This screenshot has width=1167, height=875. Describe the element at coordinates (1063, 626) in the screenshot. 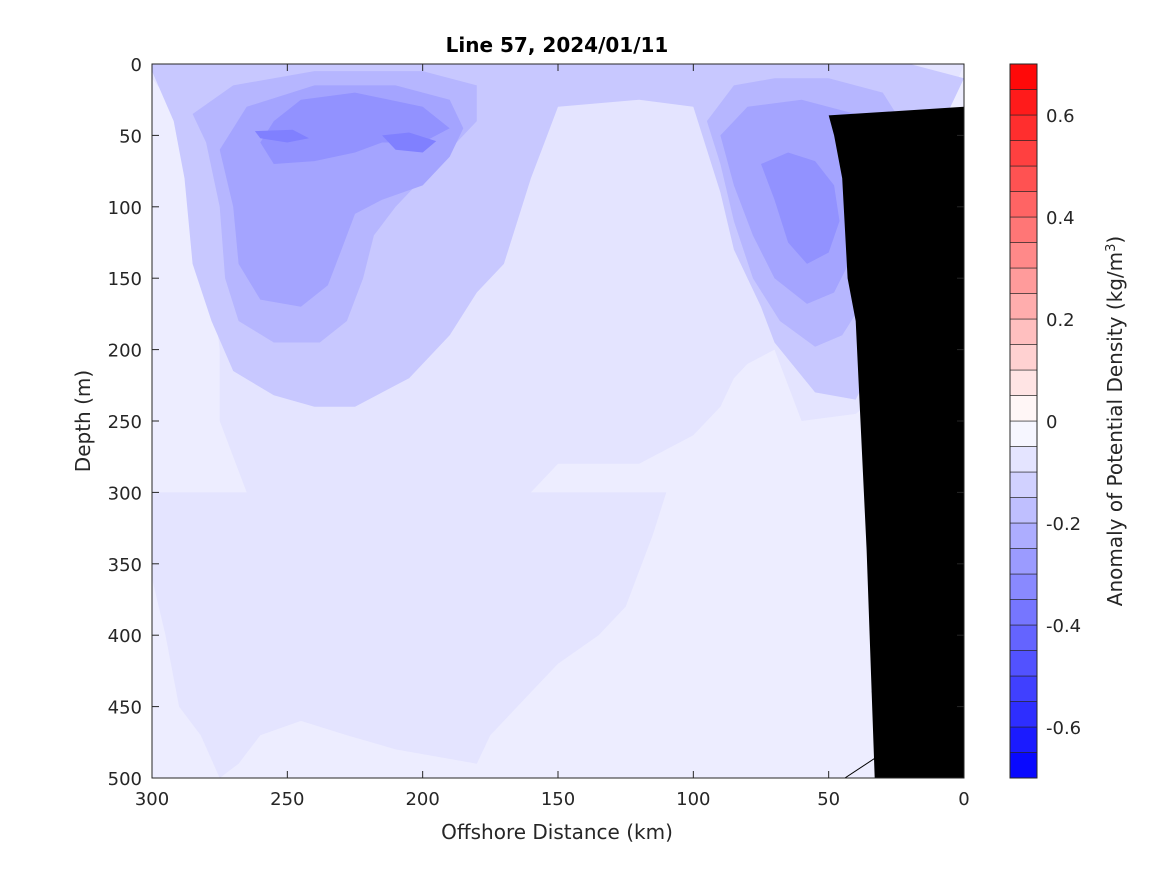

I see `colorbar-tick-label: -0.4` at that location.